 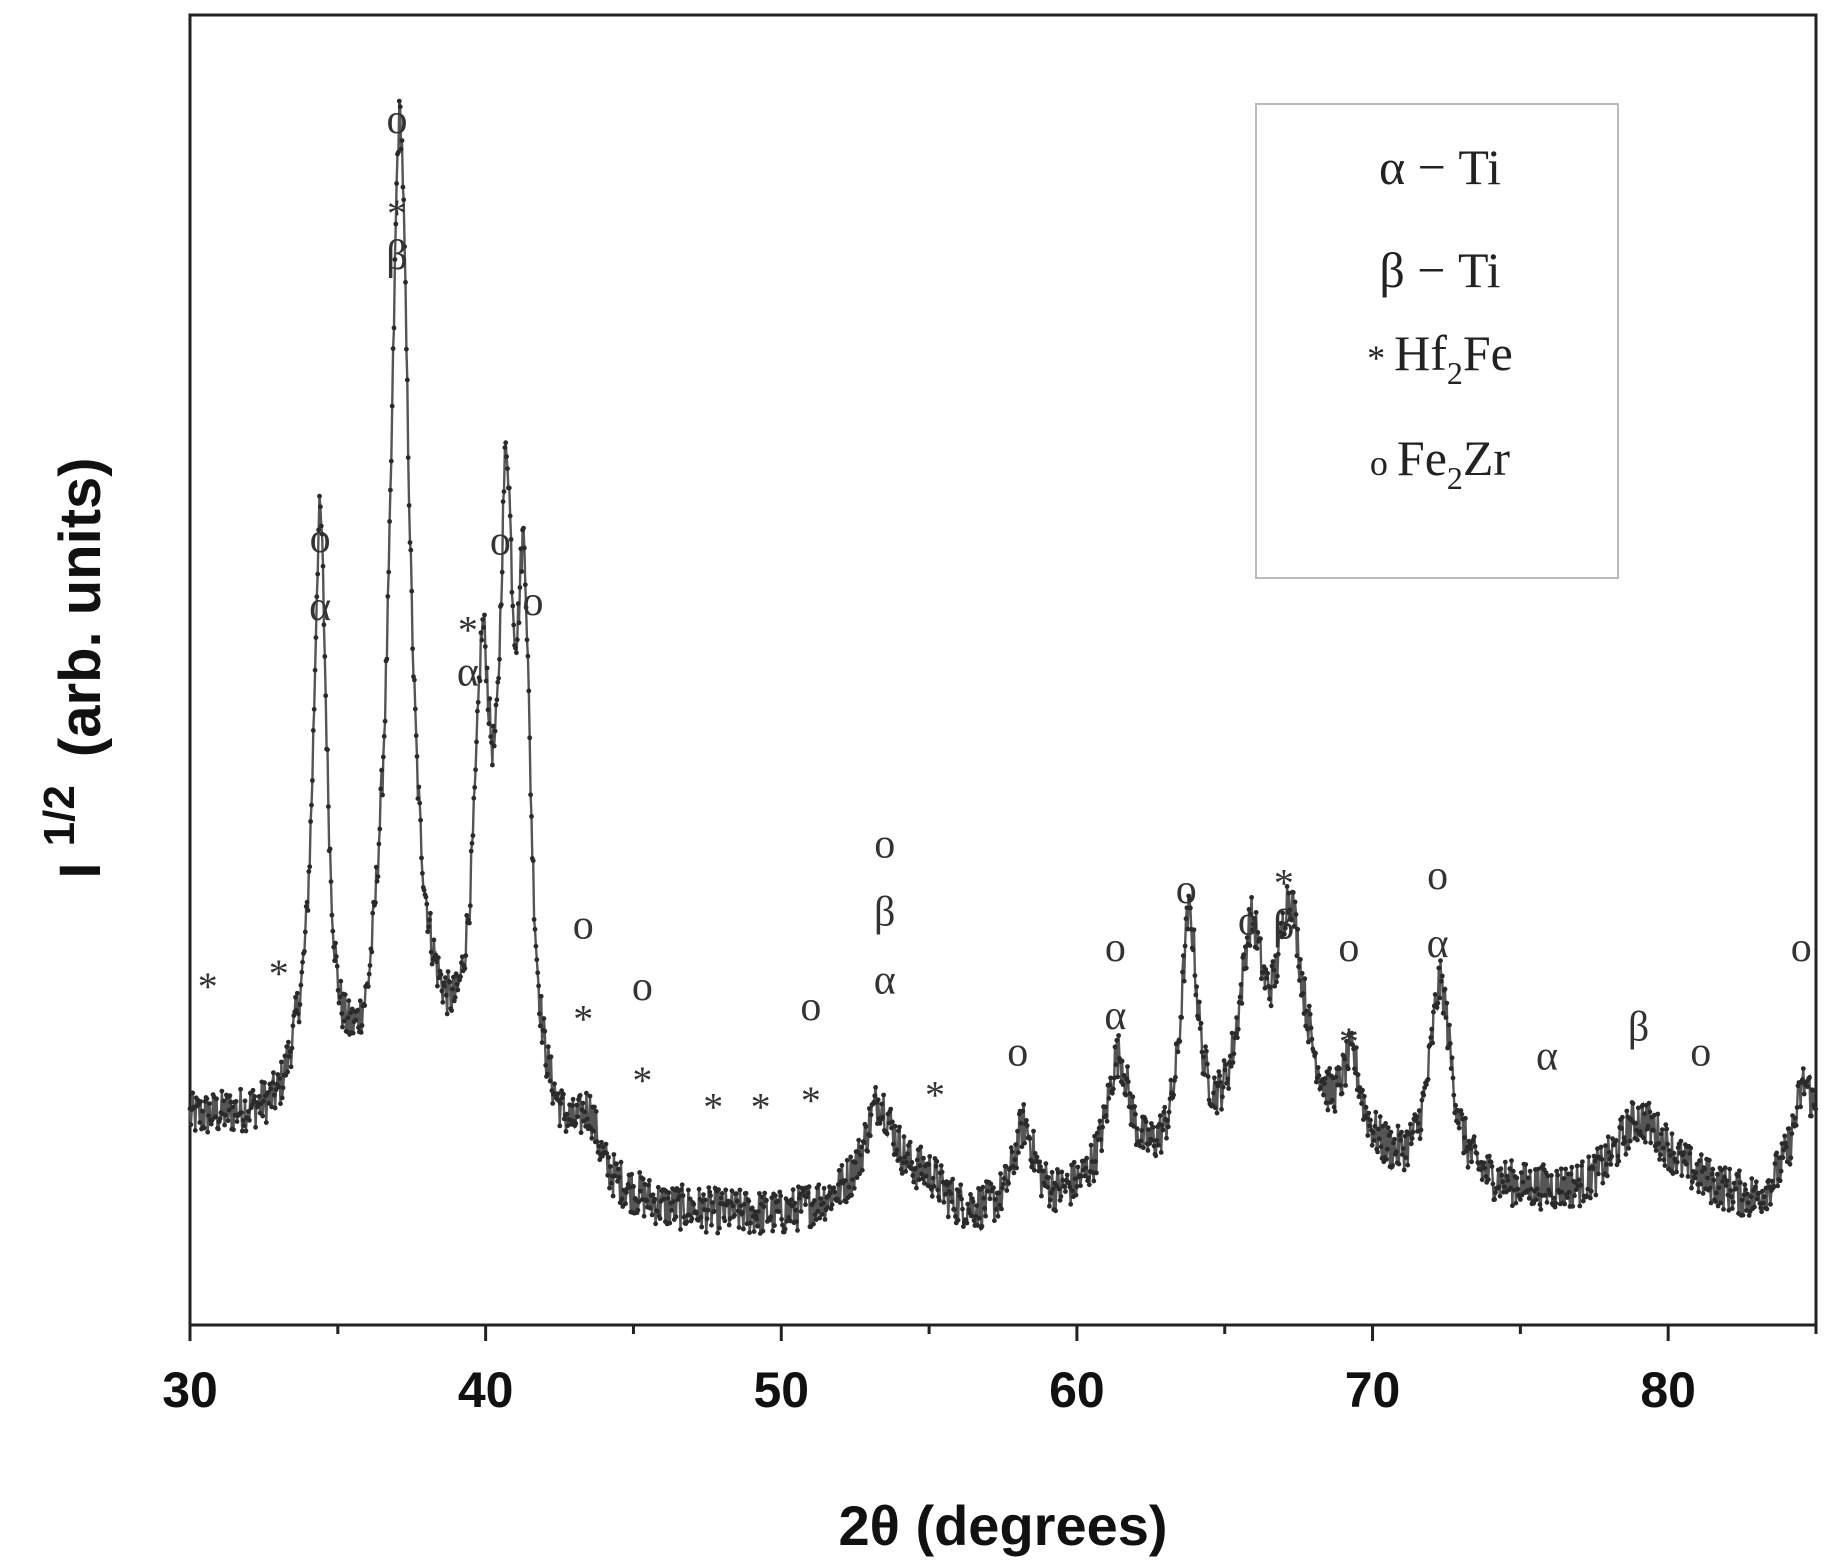 I want to click on legend-item: * Hf2Fe, so click(x=1440, y=358).